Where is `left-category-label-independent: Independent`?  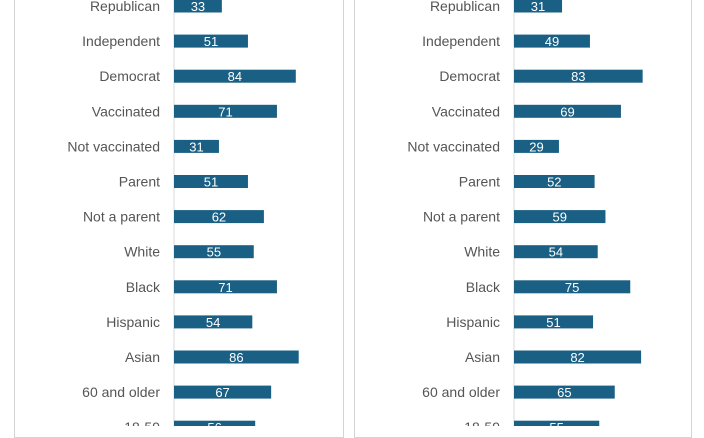 left-category-label-independent: Independent is located at coordinates (121, 41).